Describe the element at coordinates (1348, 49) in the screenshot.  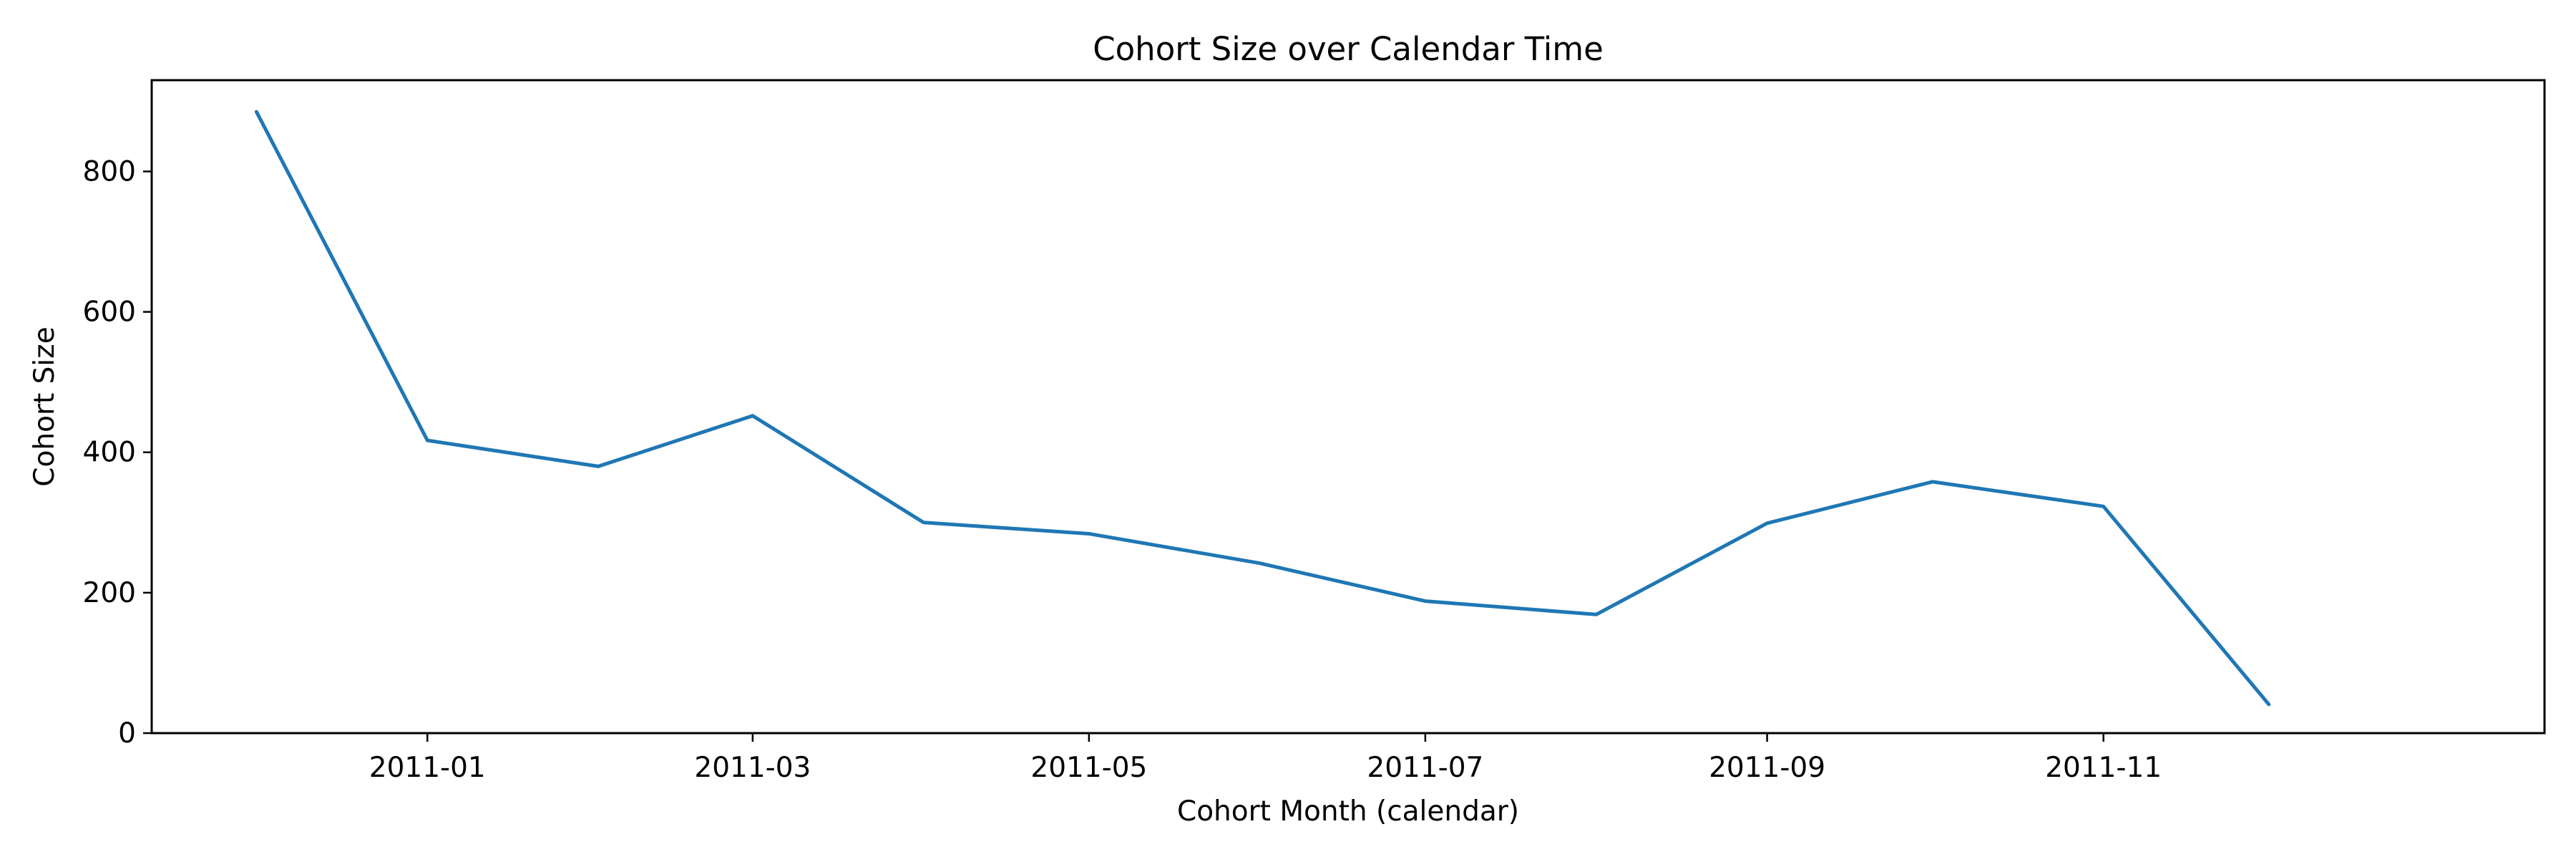
I see `chart-title: Cohort Size over Calendar Time` at that location.